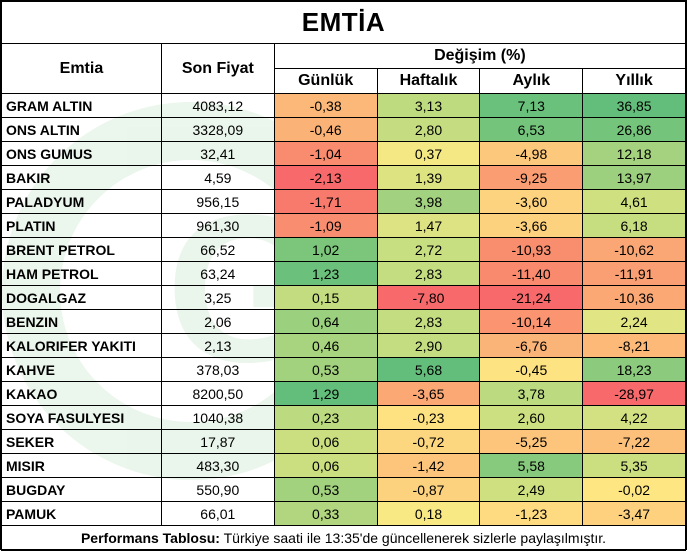 This screenshot has height=551, width=687. What do you see at coordinates (150, 538) in the screenshot?
I see `footer-label: Performans Tablosu:` at bounding box center [150, 538].